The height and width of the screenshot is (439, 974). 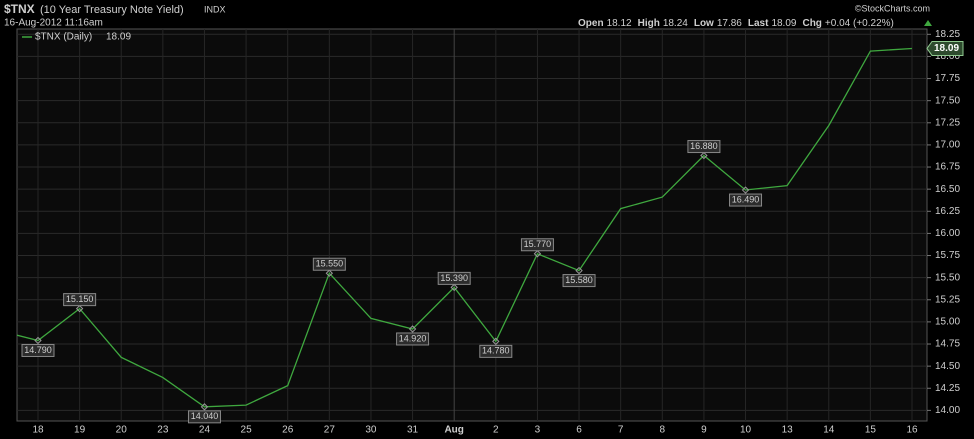 What do you see at coordinates (453, 430) in the screenshot?
I see `x-tick-label: Aug` at bounding box center [453, 430].